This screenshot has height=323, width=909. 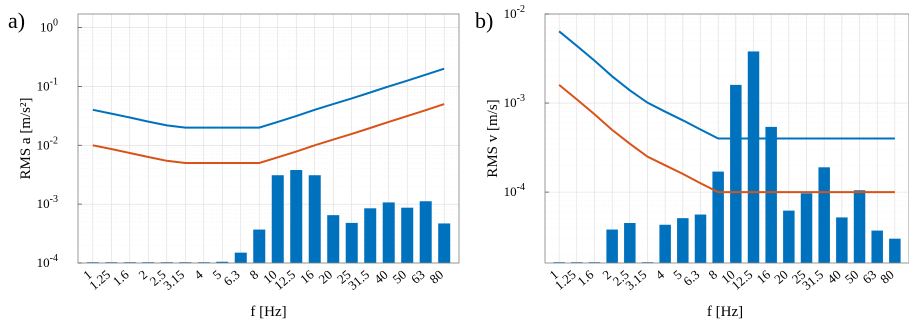 What do you see at coordinates (16, 20) in the screenshot?
I see `panel-label-a: a)` at bounding box center [16, 20].